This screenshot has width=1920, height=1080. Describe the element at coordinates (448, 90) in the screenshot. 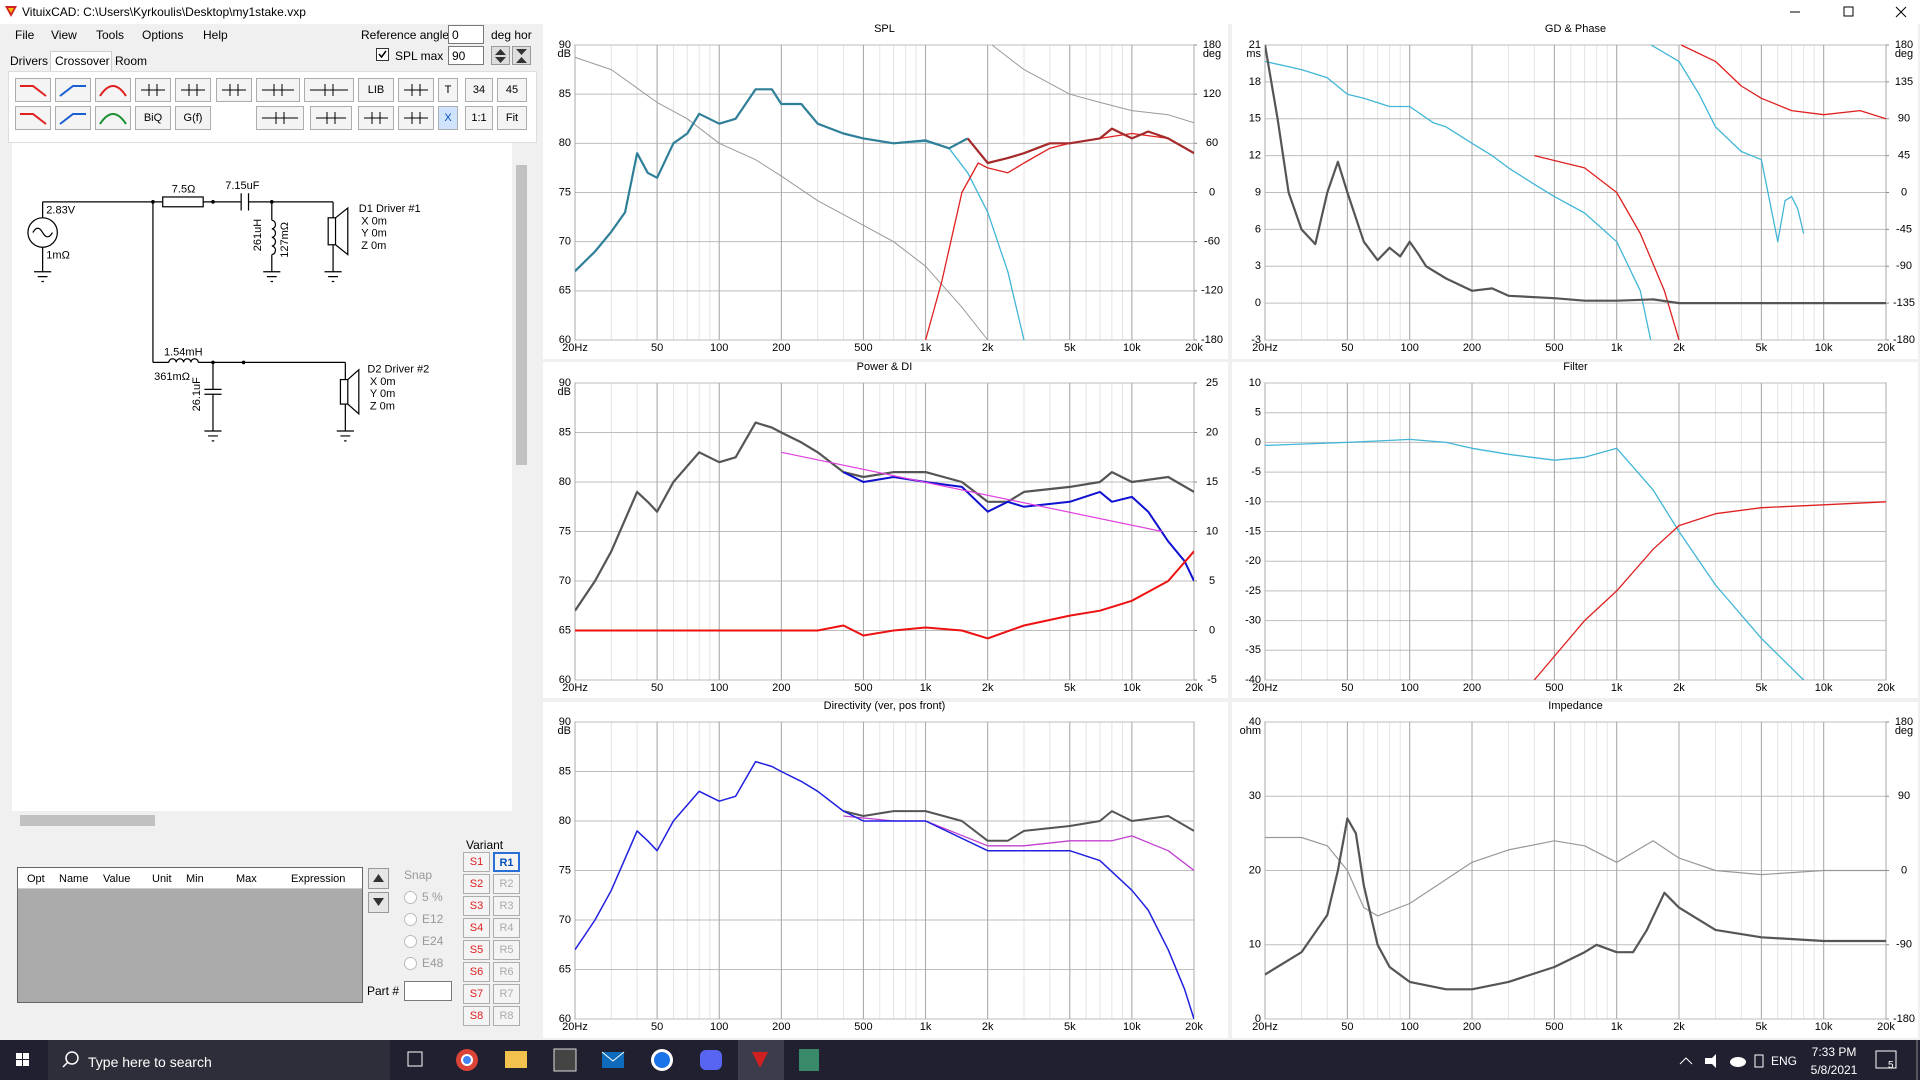

I see `tool-button: T` at that location.